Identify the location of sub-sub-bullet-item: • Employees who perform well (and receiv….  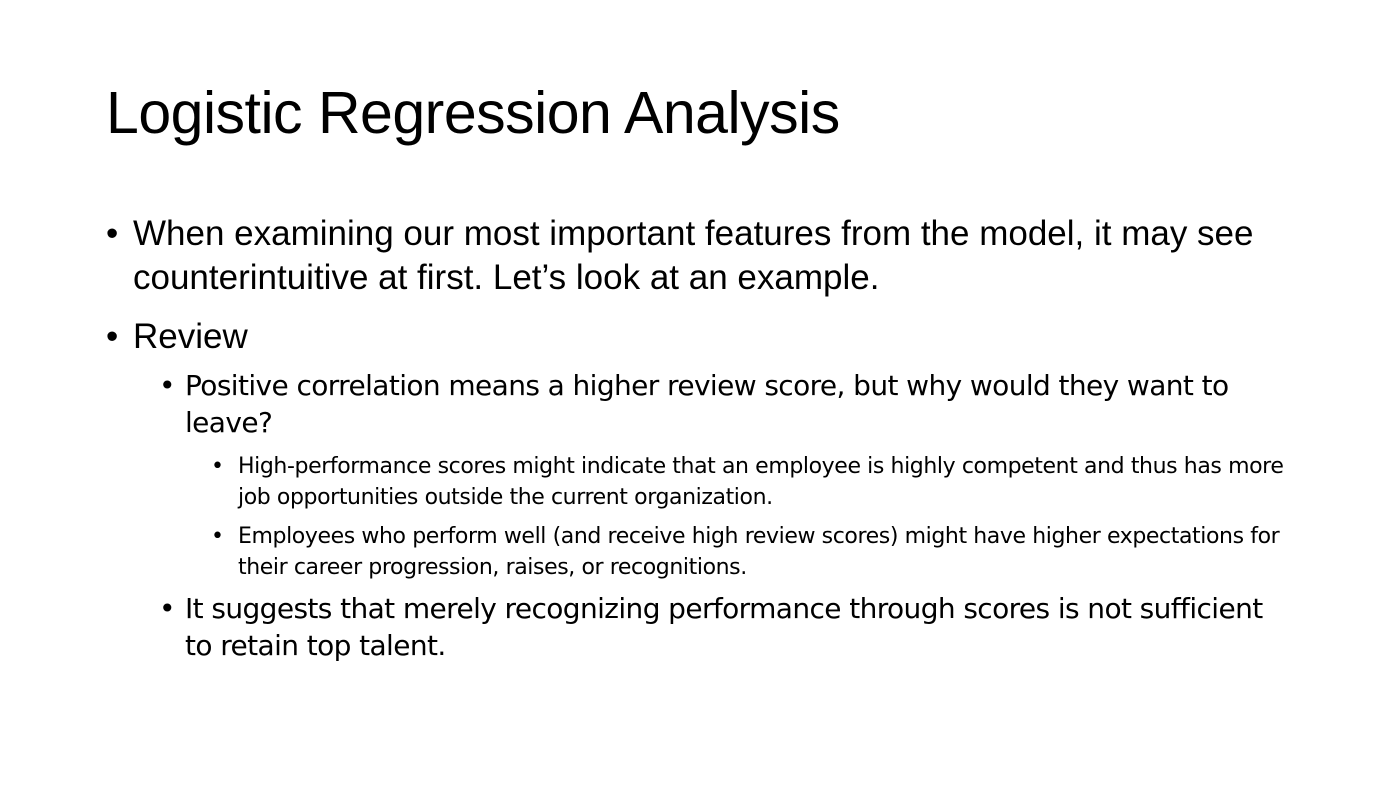
(751, 552).